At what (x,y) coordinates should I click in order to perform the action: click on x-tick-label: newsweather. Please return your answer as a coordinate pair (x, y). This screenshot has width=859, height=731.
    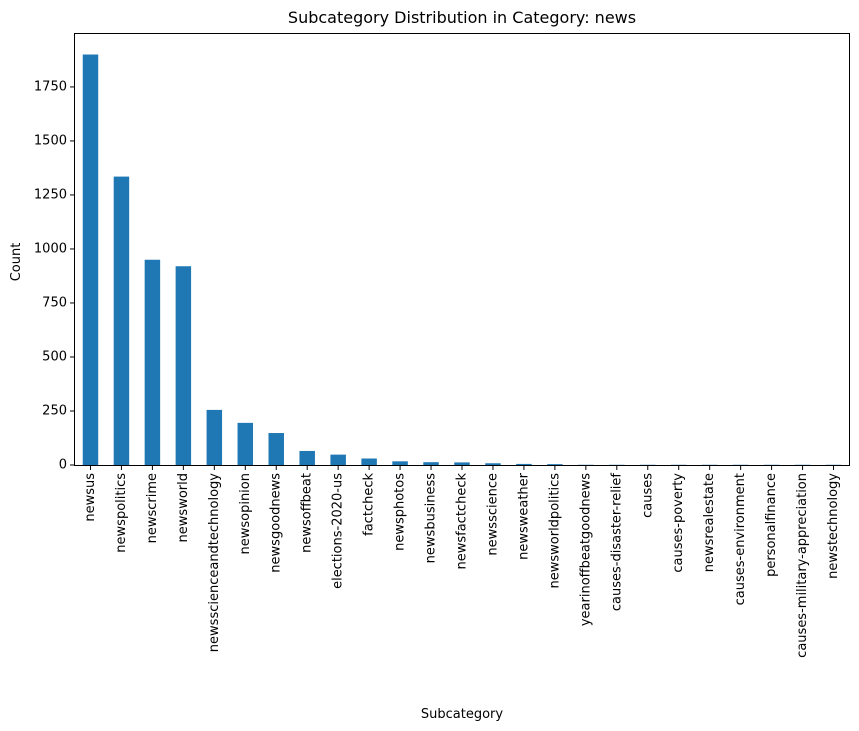
    Looking at the image, I should click on (523, 516).